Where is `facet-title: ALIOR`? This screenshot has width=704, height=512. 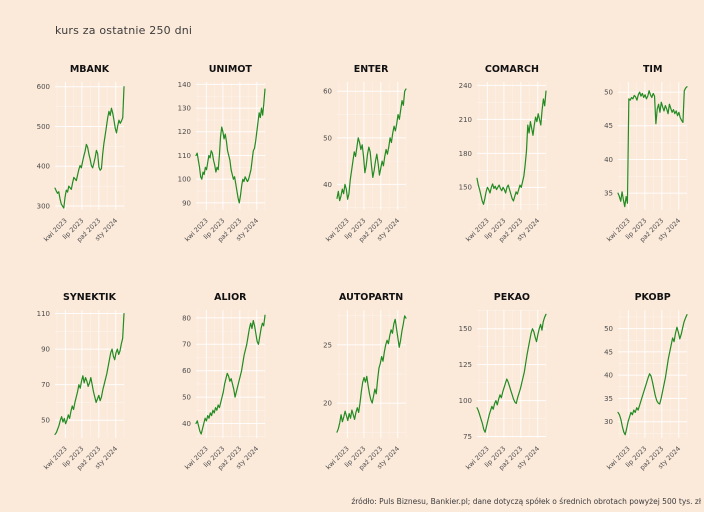 facet-title: ALIOR is located at coordinates (230, 297).